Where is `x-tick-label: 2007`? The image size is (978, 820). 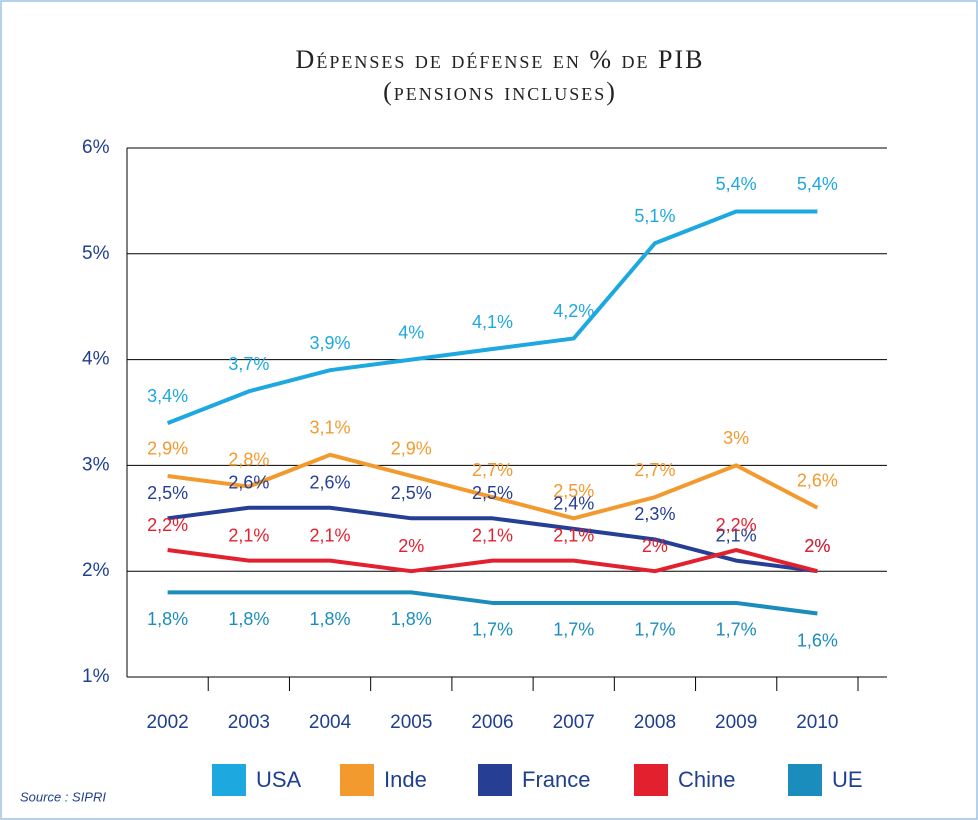 x-tick-label: 2007 is located at coordinates (574, 722).